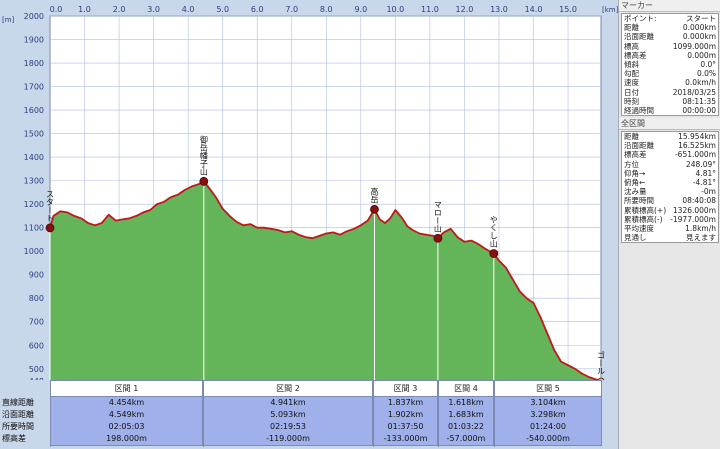  Describe the element at coordinates (701, 18) in the screenshot. I see `marker-value: スタート` at that location.